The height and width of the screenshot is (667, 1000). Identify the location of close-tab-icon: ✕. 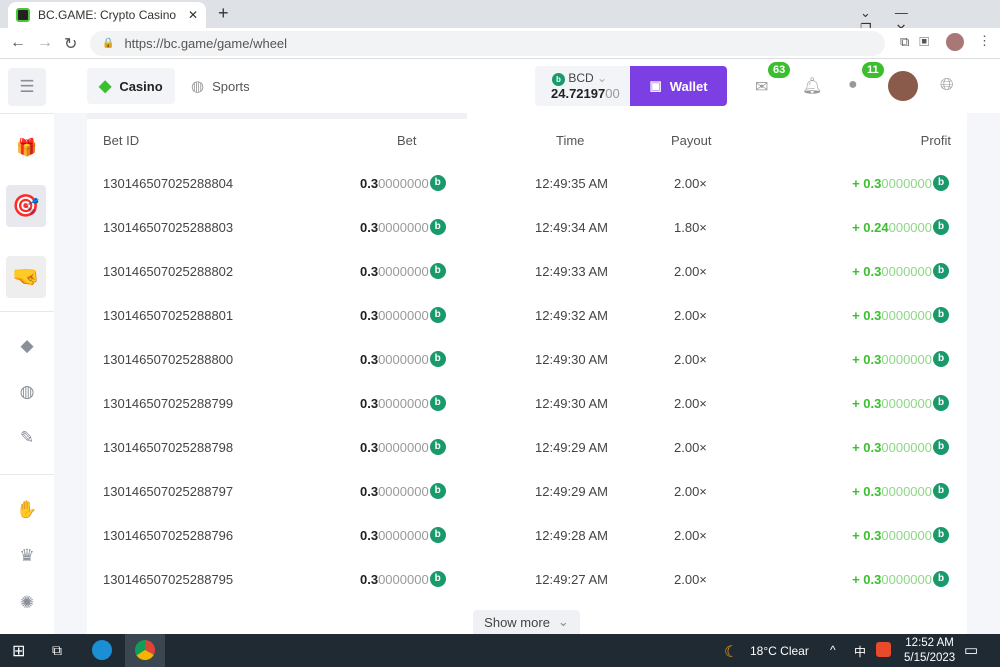
(192, 15).